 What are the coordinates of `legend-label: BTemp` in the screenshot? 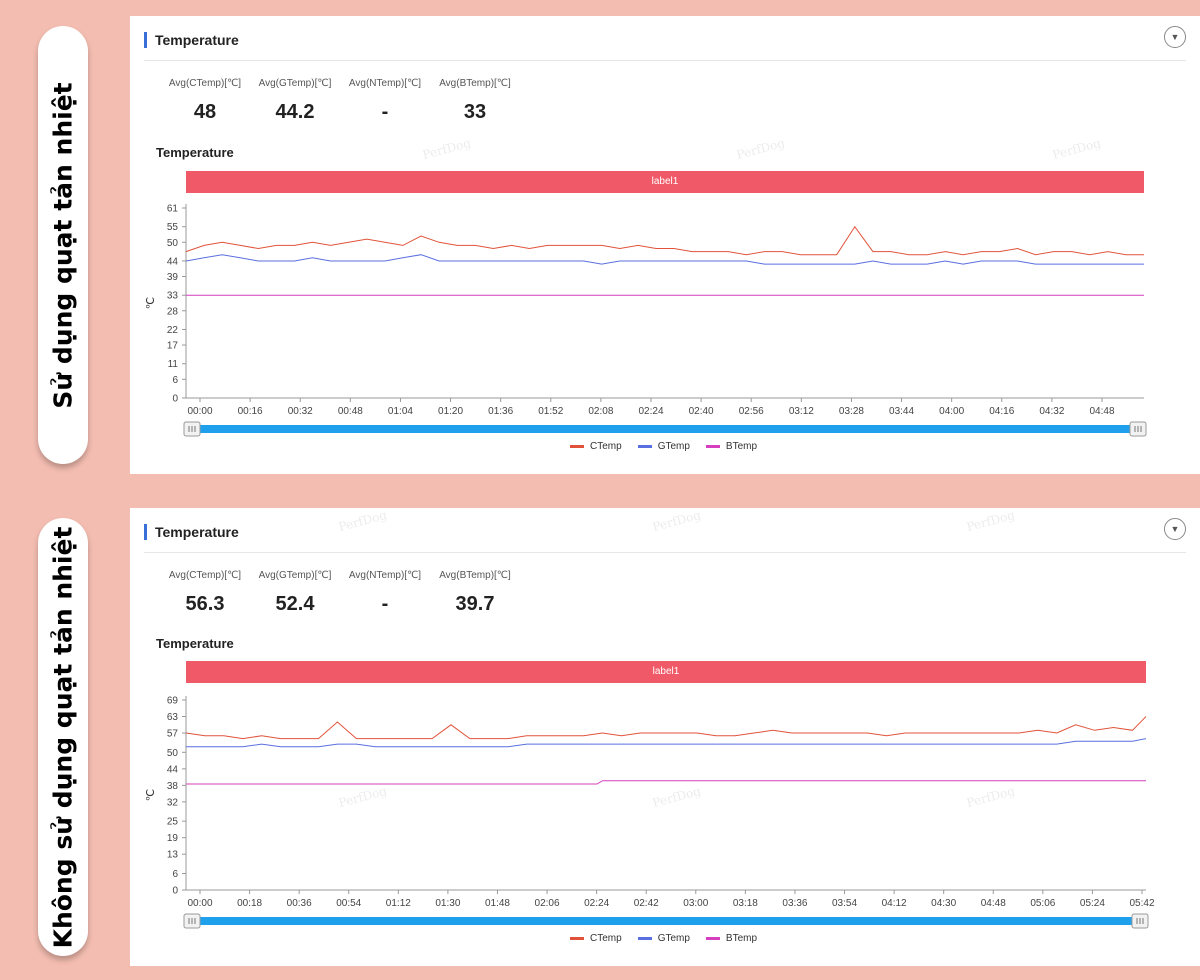 It's located at (741, 938).